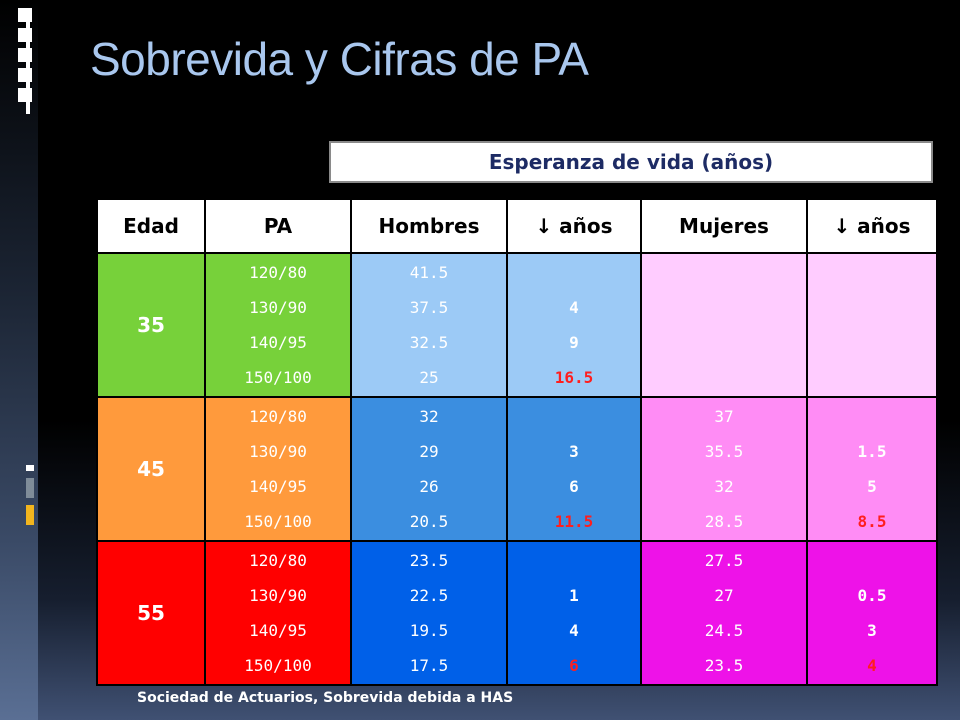  What do you see at coordinates (574, 613) in the screenshot?
I see `hombres-anos-cell: 1 4 6` at bounding box center [574, 613].